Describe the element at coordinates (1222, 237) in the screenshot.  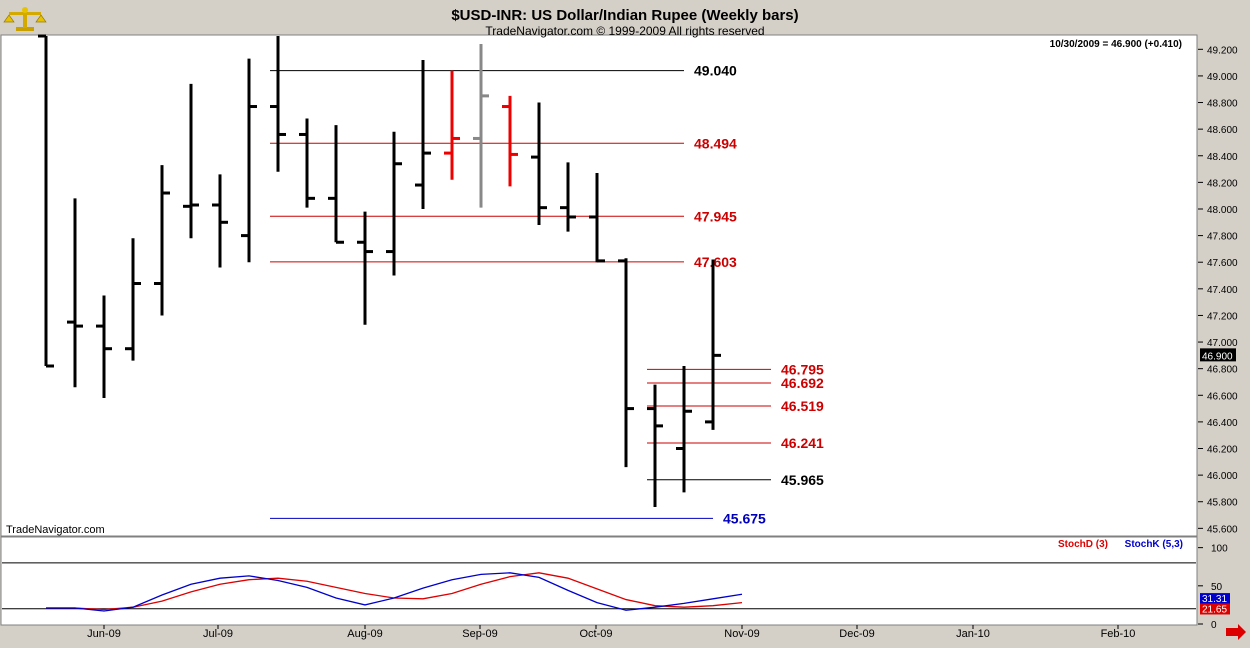
I see `y-tick-label: 47.800` at that location.